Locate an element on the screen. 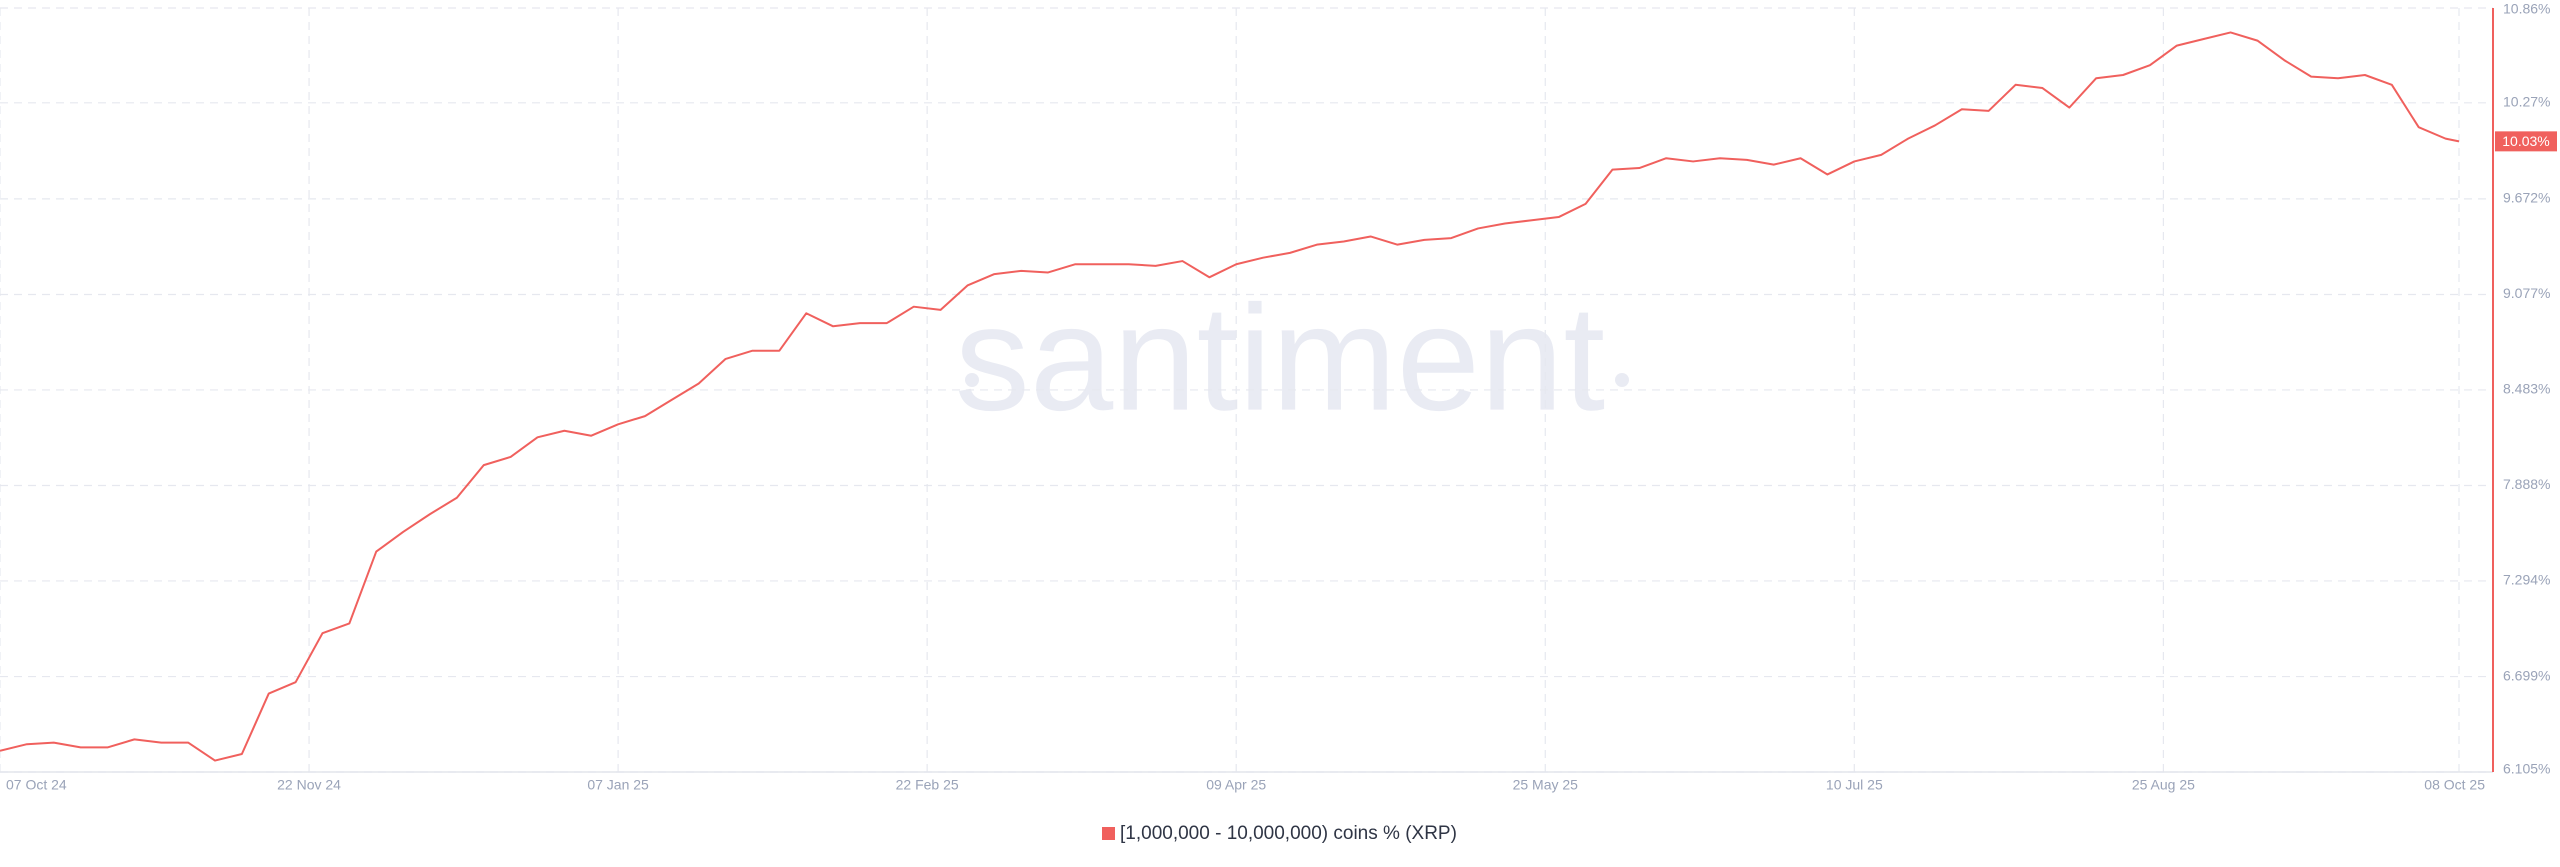 This screenshot has width=2560, height=867. y-tick-label: 9.077% is located at coordinates (2526, 293).